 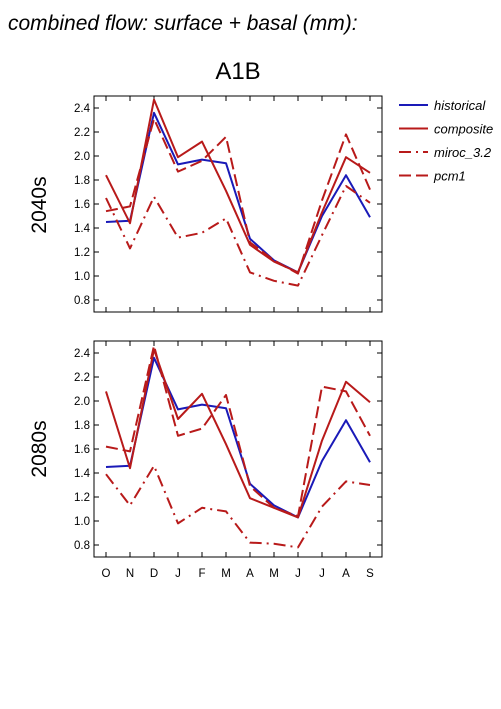 I want to click on series-line-historical, so click(x=238, y=437).